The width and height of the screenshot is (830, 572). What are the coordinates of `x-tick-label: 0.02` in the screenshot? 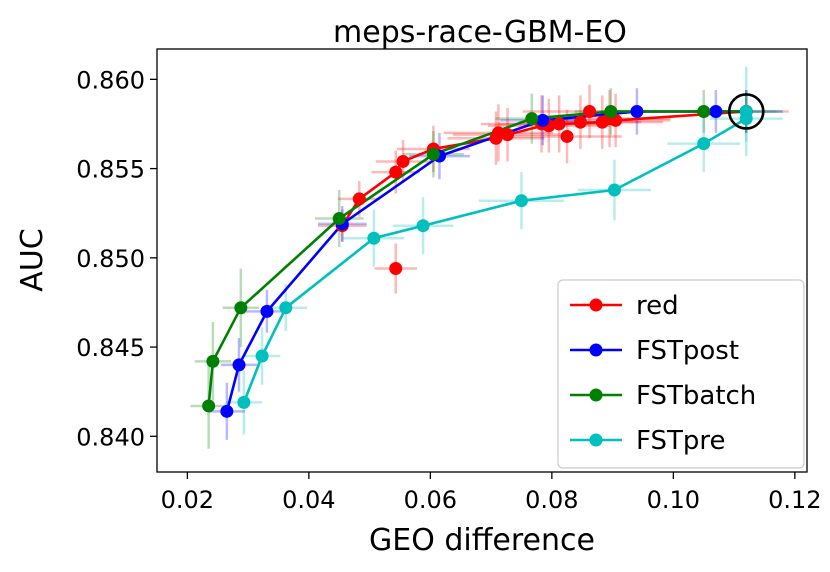 It's located at (187, 500).